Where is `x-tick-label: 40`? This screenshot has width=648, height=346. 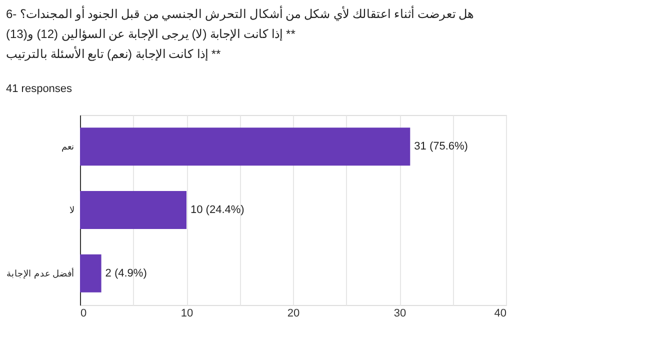 x-tick-label: 40 is located at coordinates (500, 314).